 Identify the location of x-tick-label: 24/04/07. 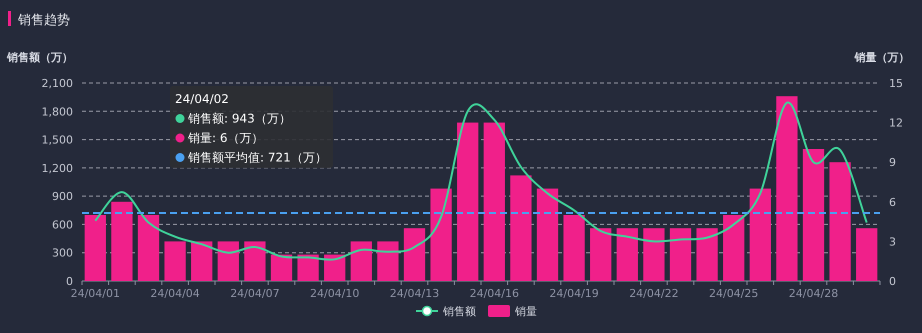
(255, 293).